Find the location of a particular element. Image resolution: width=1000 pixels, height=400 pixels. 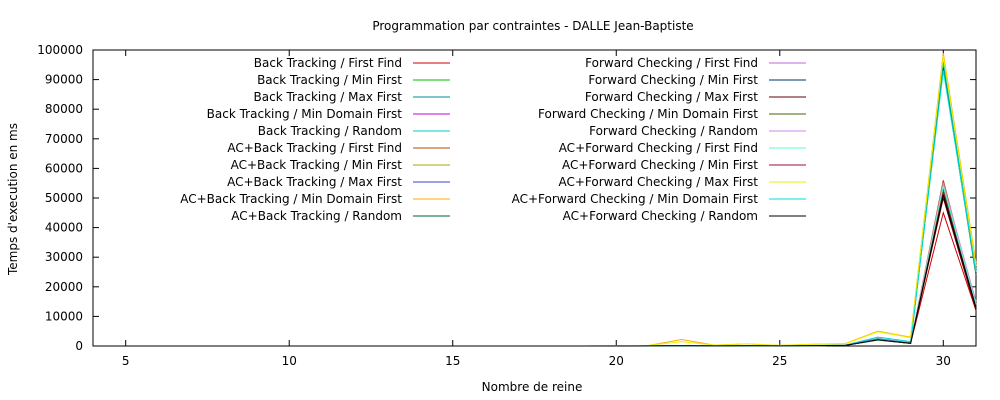

y-tick-label: 100000 is located at coordinates (60, 50).